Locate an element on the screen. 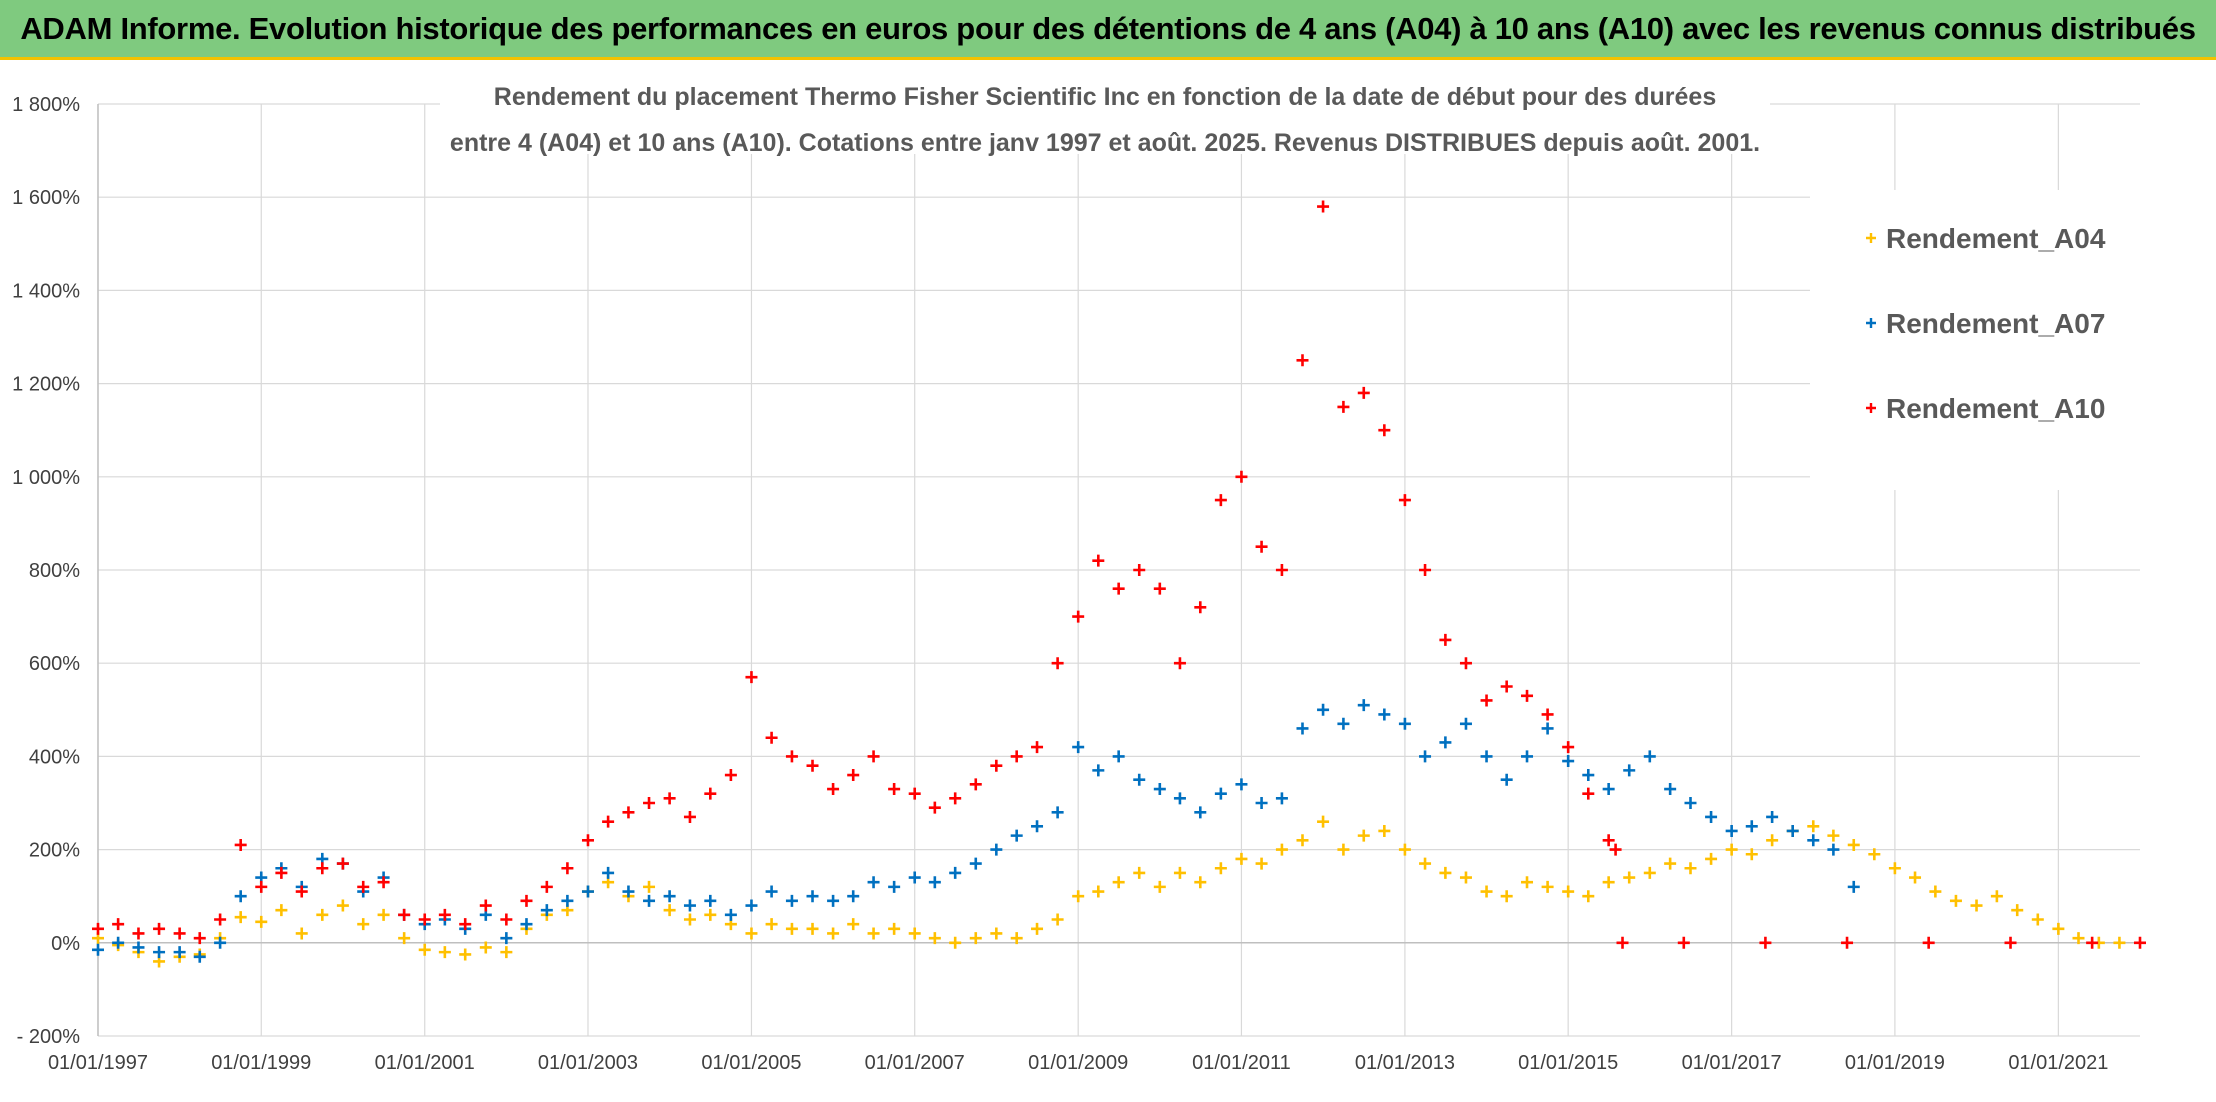 Image resolution: width=2216 pixels, height=1102 pixels. y-tick-label: 600% is located at coordinates (54, 664).